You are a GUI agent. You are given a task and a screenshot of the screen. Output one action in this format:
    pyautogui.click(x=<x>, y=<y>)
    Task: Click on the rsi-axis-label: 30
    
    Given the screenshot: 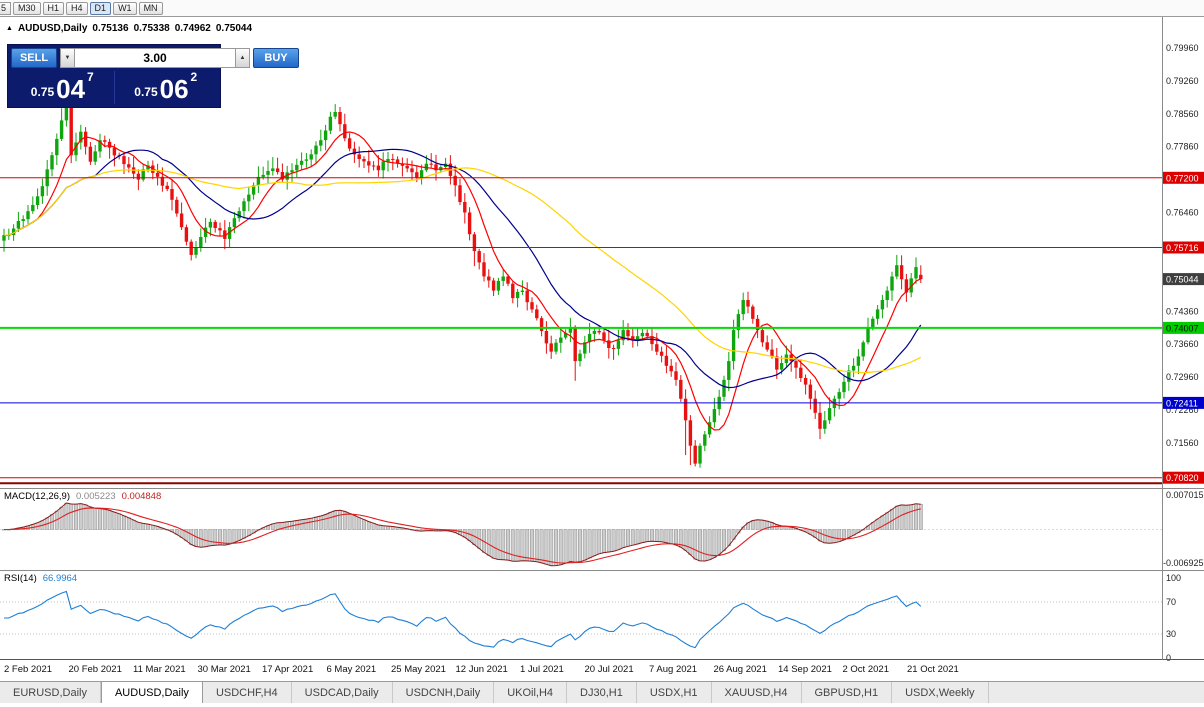 What is the action you would take?
    pyautogui.click(x=1171, y=634)
    